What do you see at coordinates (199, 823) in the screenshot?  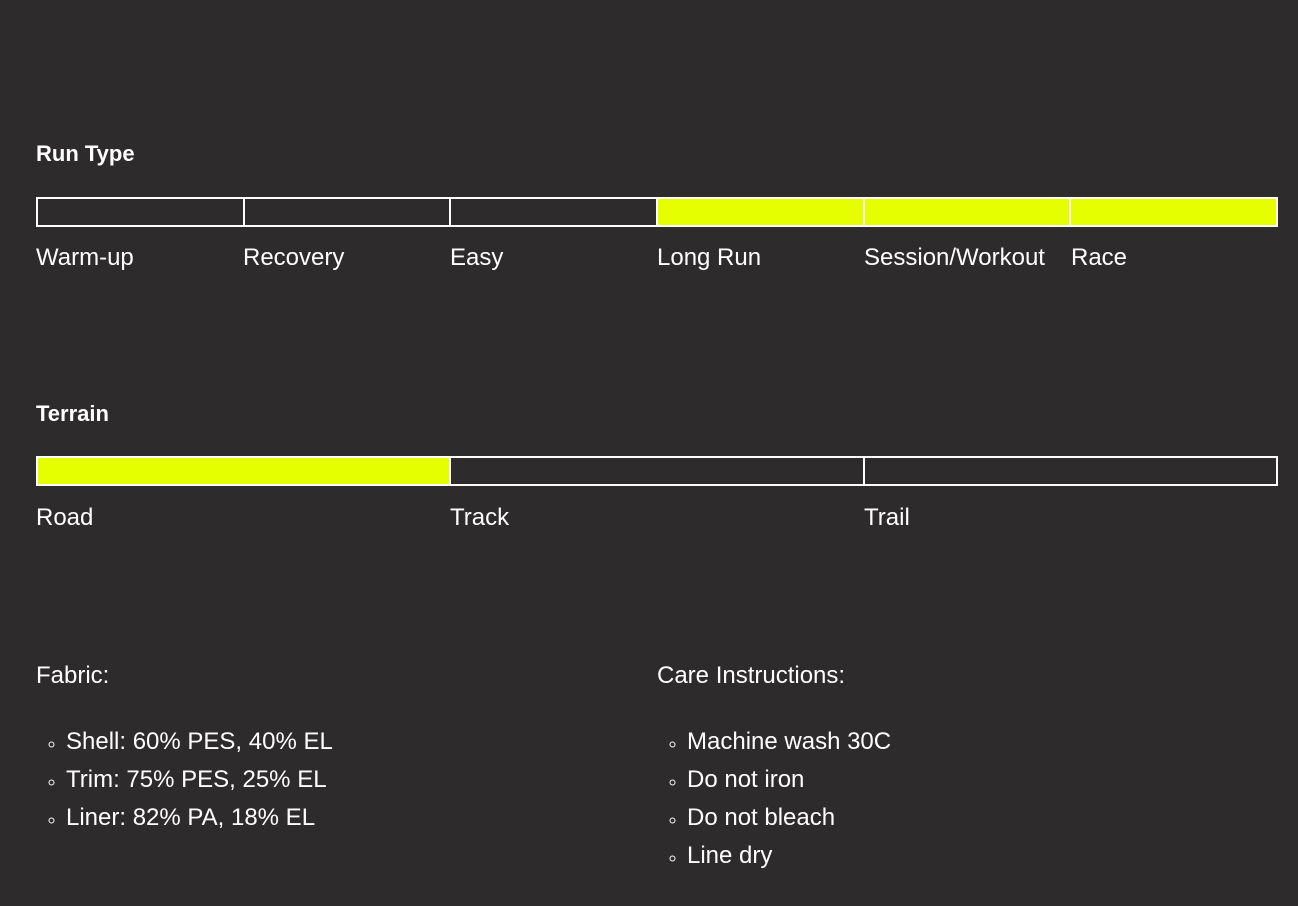 I see `list-item: Liner: 82% PA, 18% EL` at bounding box center [199, 823].